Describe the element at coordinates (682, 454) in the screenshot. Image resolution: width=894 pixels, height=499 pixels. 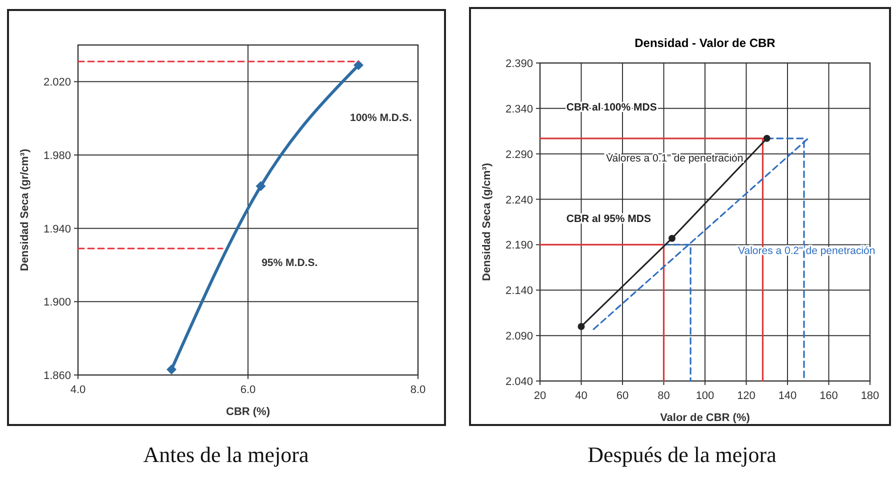
I see `text: Después de la mejora` at that location.